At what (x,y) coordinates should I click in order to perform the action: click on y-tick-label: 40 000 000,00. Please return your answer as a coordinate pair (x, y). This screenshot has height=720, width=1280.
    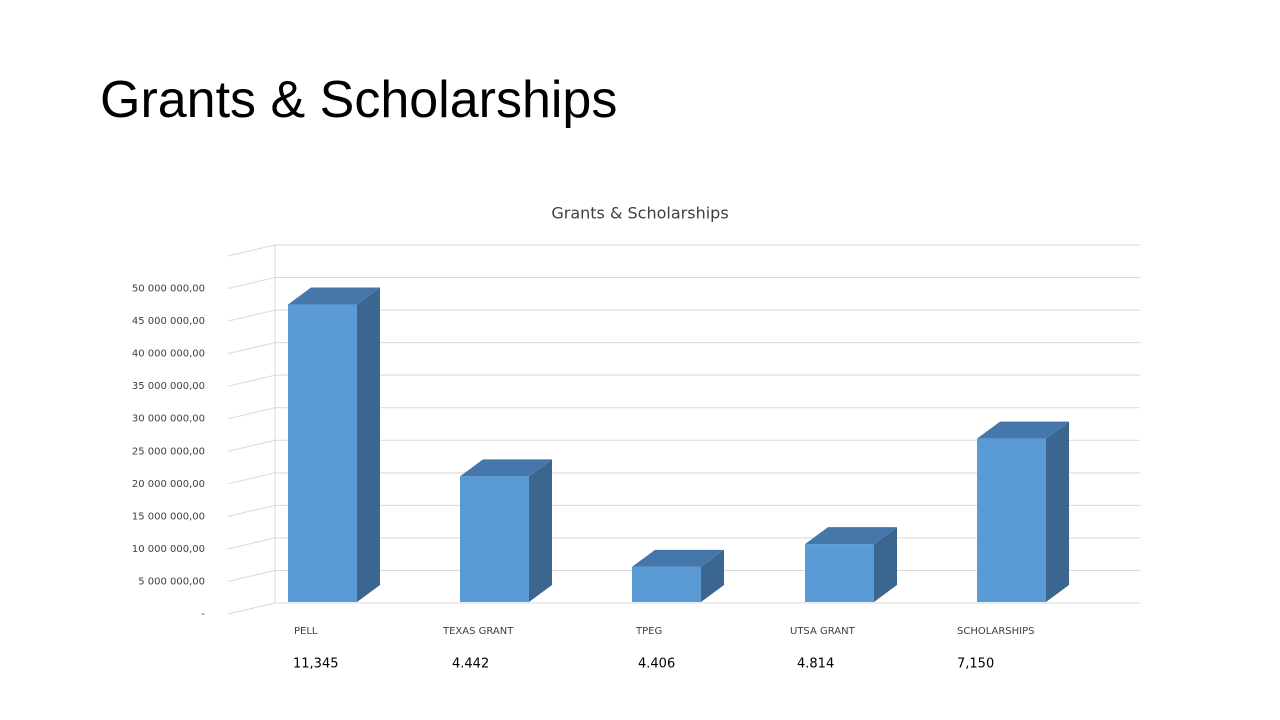
    Looking at the image, I should click on (168, 354).